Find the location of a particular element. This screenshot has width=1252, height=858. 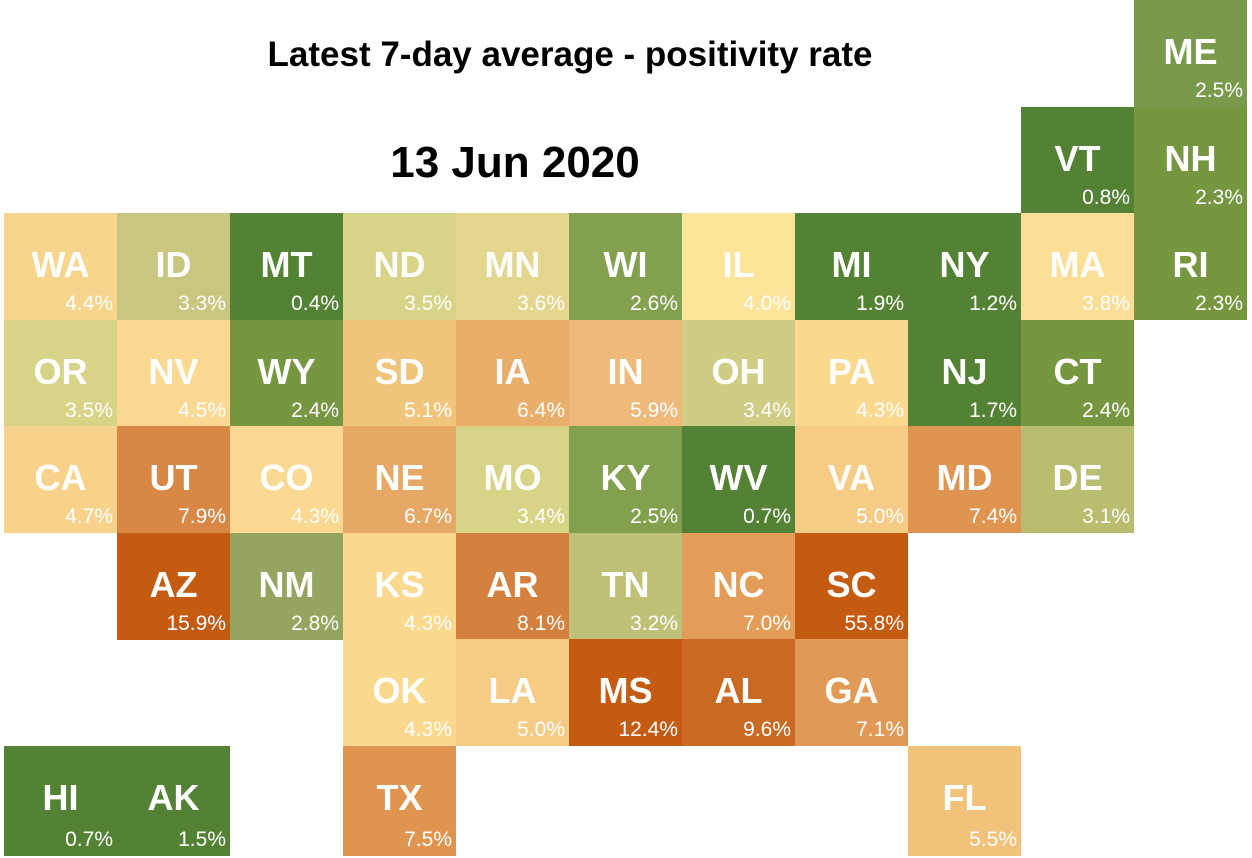

state-tile-sd: SD 5.1% is located at coordinates (399, 373).